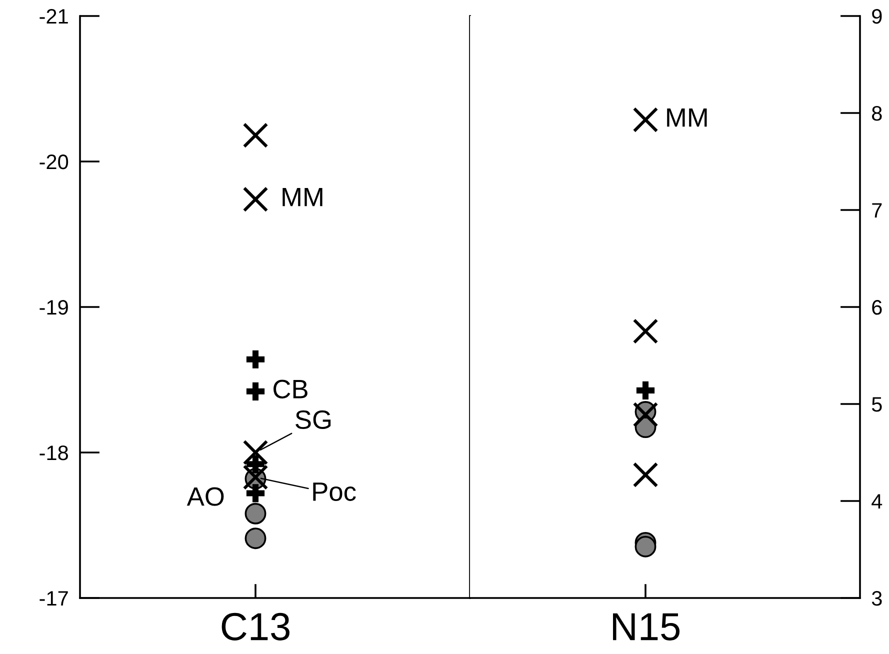 The width and height of the screenshot is (889, 654). Describe the element at coordinates (256, 626) in the screenshot. I see `x-tick-label: C13` at that location.